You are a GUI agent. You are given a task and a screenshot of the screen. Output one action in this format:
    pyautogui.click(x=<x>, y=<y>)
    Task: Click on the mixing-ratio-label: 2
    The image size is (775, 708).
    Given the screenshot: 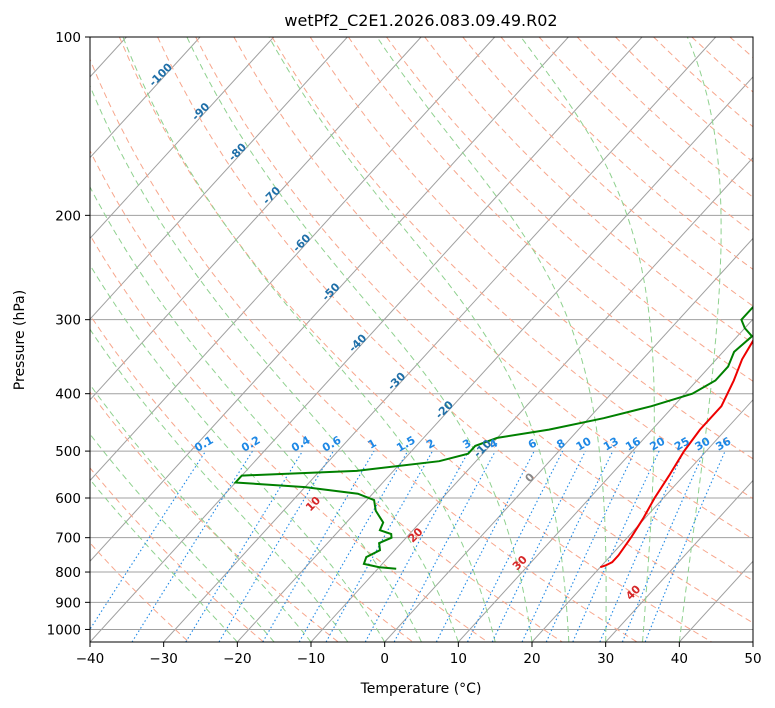 What is the action you would take?
    pyautogui.click(x=430, y=444)
    